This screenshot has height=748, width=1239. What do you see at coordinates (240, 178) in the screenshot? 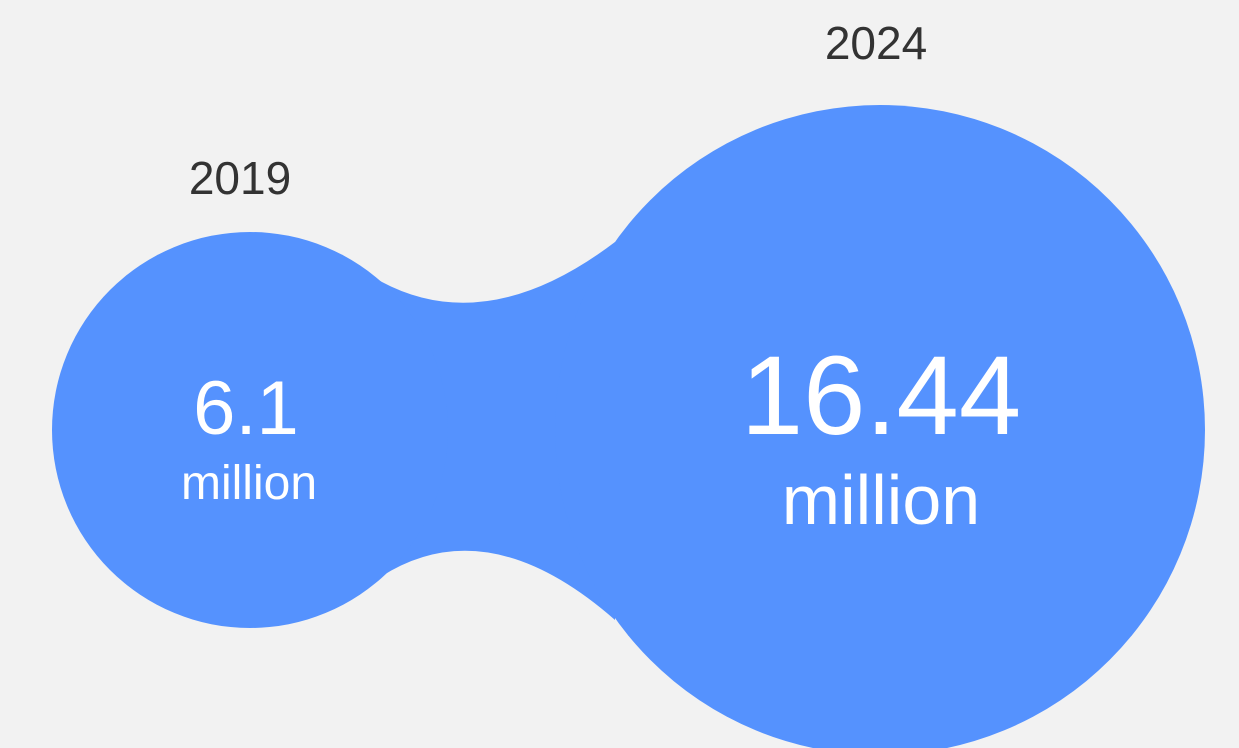
I see `category-label-2019: 2019` at bounding box center [240, 178].